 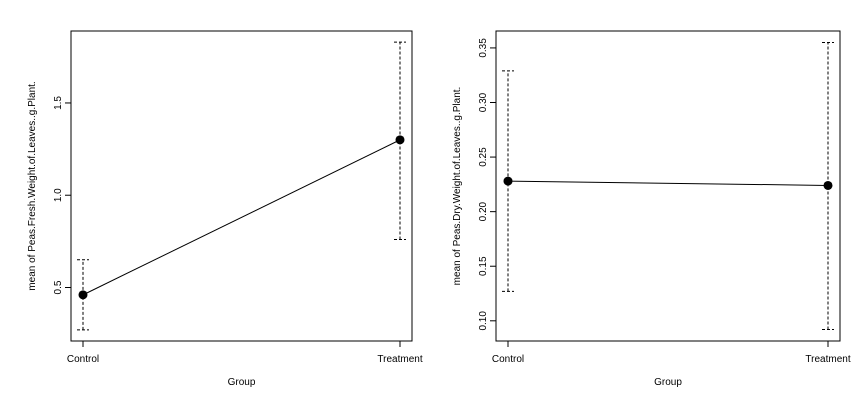 What do you see at coordinates (58, 103) in the screenshot?
I see `y-tick-label: 1.5` at bounding box center [58, 103].